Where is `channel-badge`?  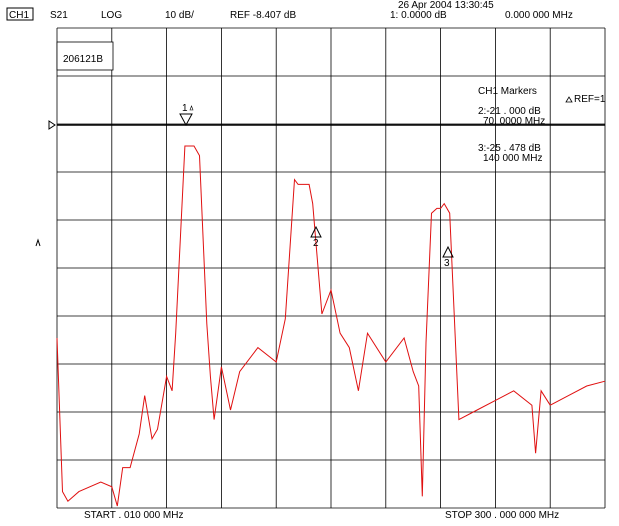
channel-badge is located at coordinates (20, 14).